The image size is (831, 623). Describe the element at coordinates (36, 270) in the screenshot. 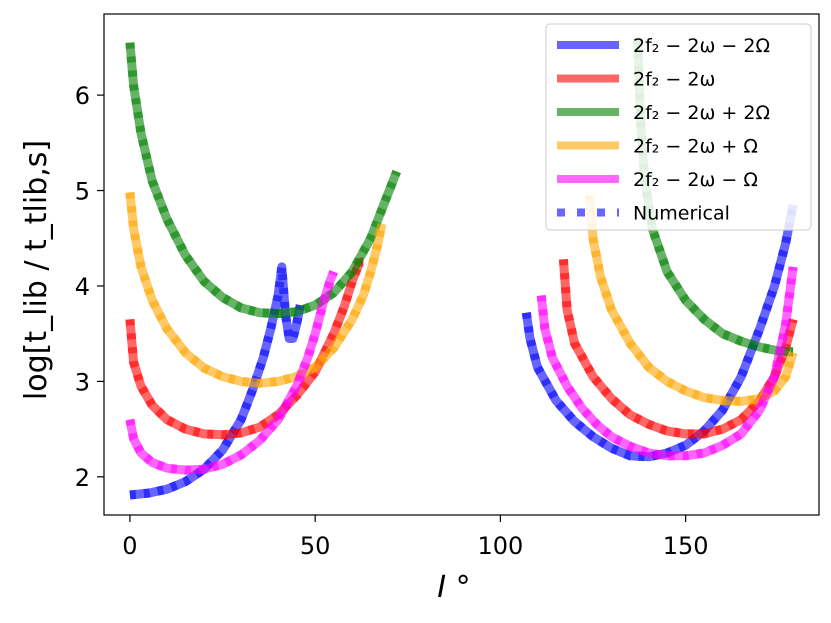

I see `y-axis-label: log[t_lib / t_tlib,s]` at that location.